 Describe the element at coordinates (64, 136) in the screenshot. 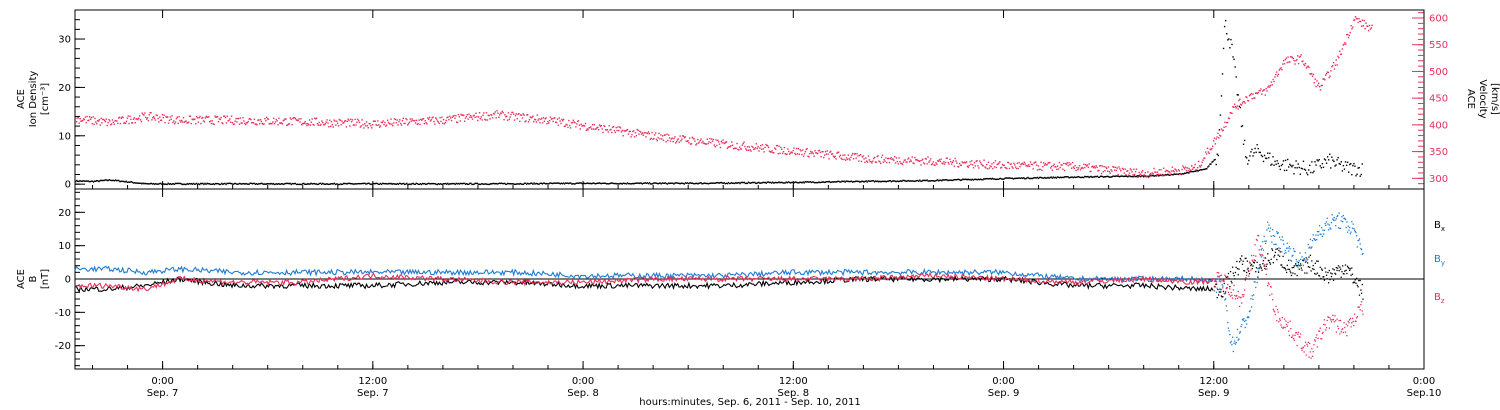

I see `top-left-tick-label: 10` at that location.